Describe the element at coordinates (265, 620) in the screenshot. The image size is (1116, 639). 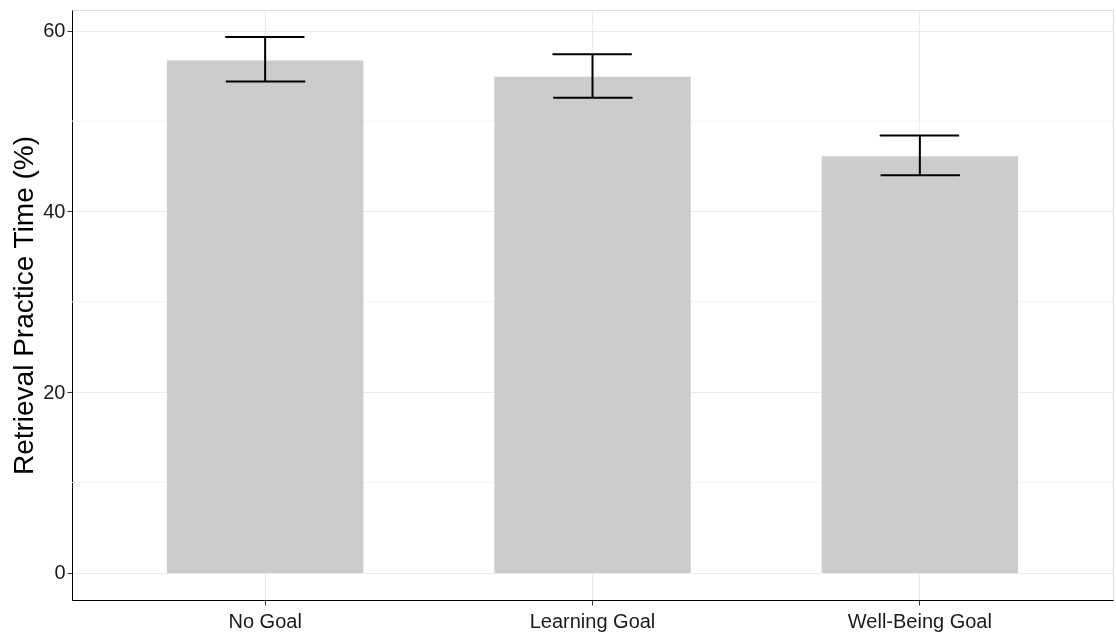
I see `x-tick-label: No Goal` at that location.